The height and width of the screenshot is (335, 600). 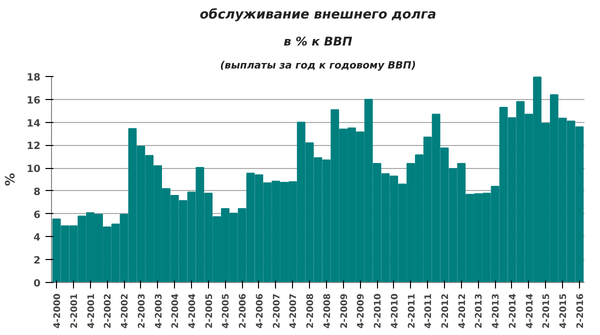 What do you see at coordinates (379, 311) in the screenshot?
I see `x-tick-label: 2-2010` at bounding box center [379, 311].